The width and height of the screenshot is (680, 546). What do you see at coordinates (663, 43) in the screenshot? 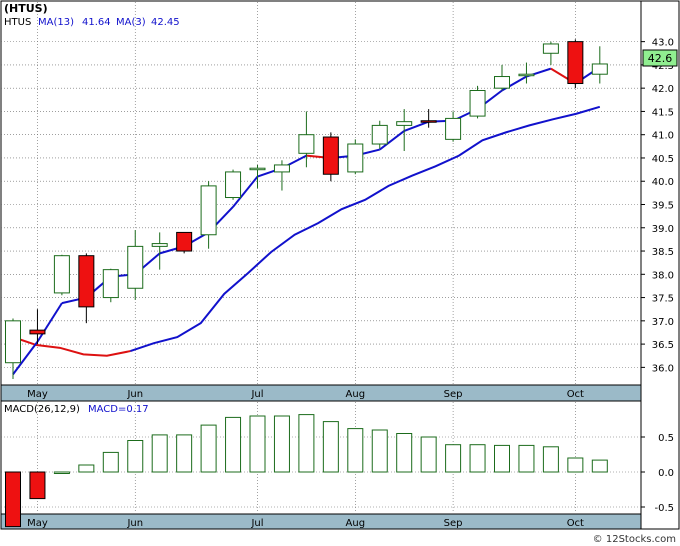
I see `price-ytick-label: 43.0` at bounding box center [663, 43].